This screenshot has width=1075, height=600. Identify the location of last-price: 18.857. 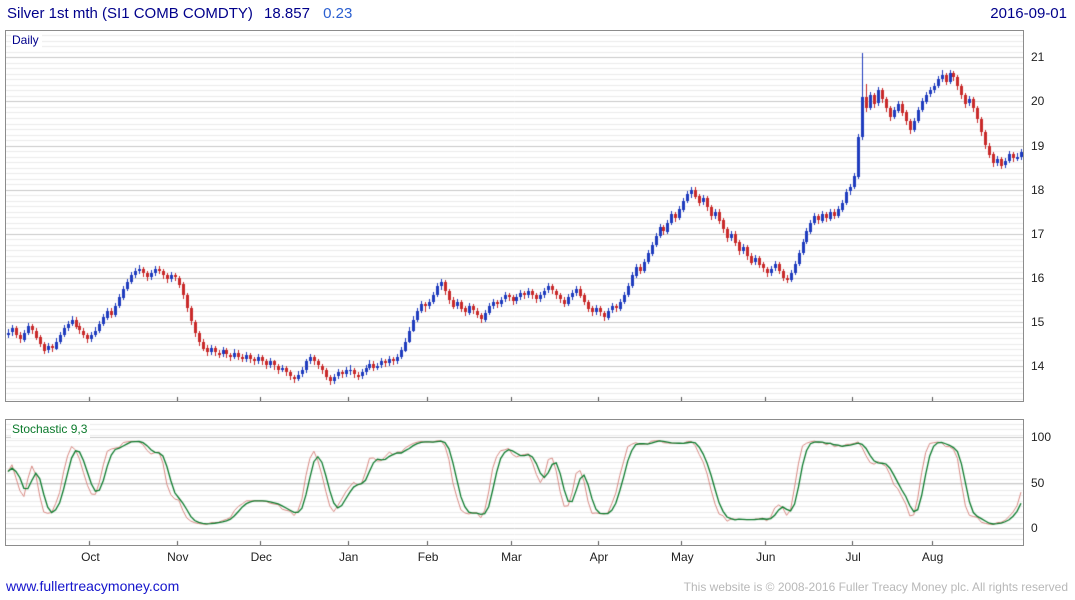
(287, 13).